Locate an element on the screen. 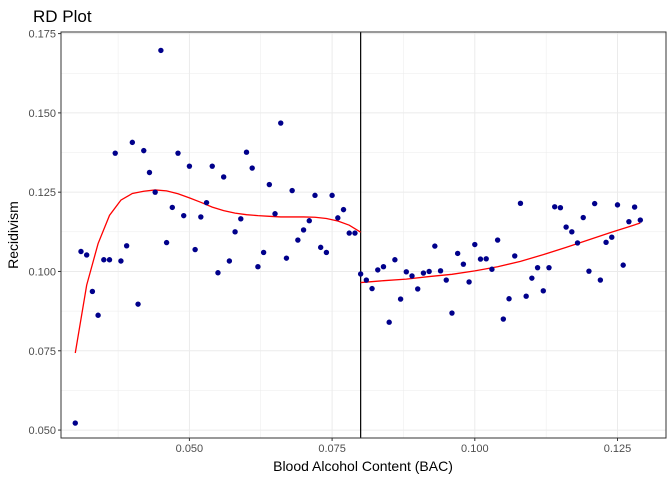 Image resolution: width=672 pixels, height=480 pixels. x-tick-label: 0.100 is located at coordinates (475, 449).